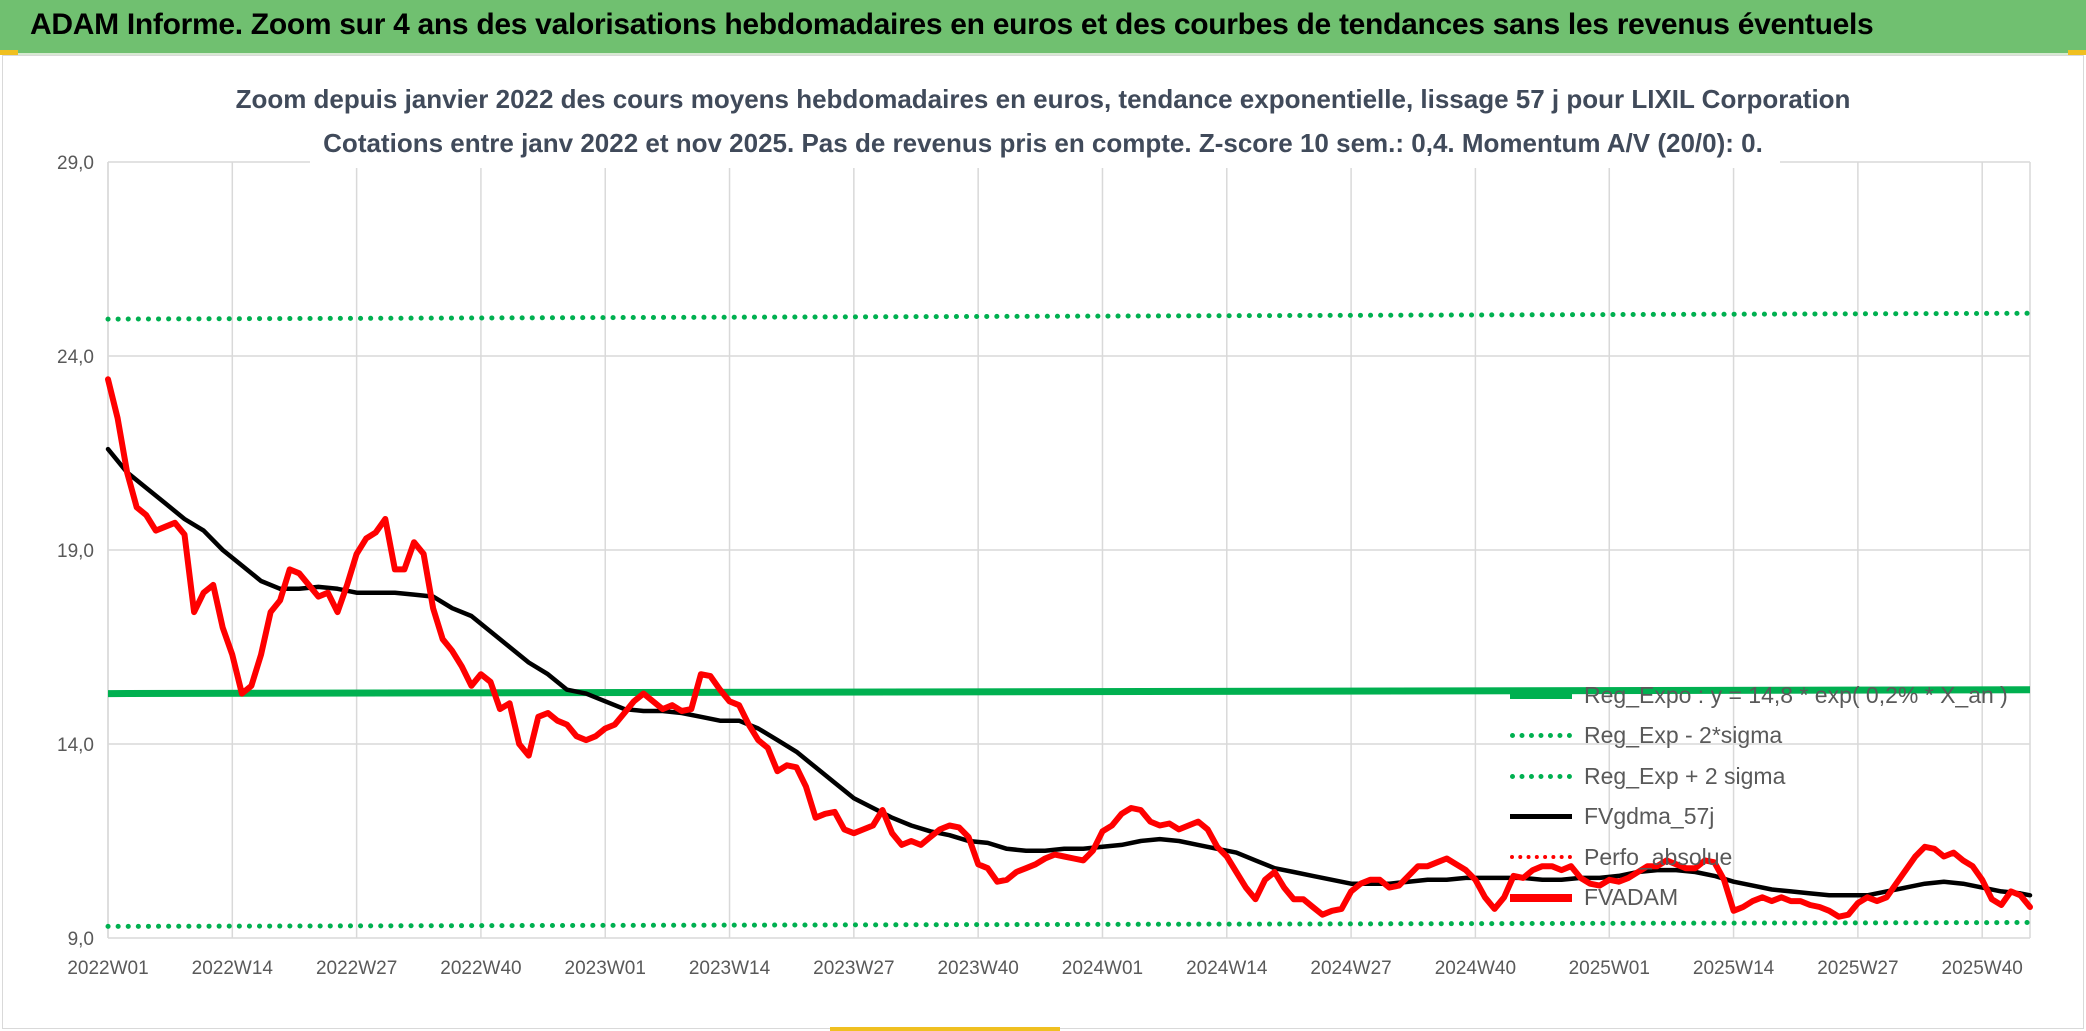 The width and height of the screenshot is (2086, 1031). What do you see at coordinates (233, 968) in the screenshot?
I see `x-tick-label: 2022W14` at bounding box center [233, 968].